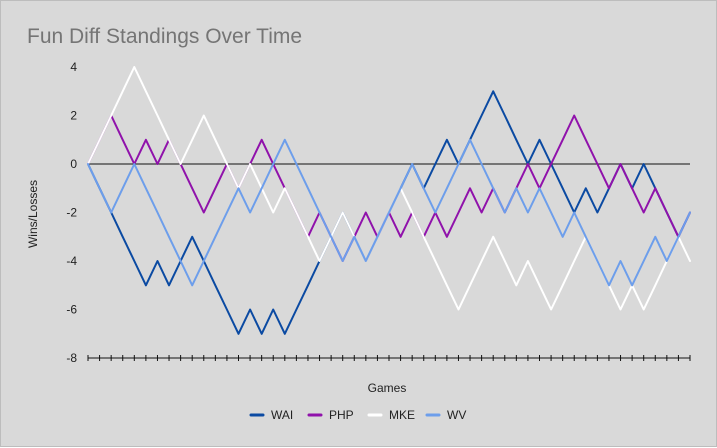  I want to click on chart-title: Fun Diff Standings Over Time, so click(164, 36).